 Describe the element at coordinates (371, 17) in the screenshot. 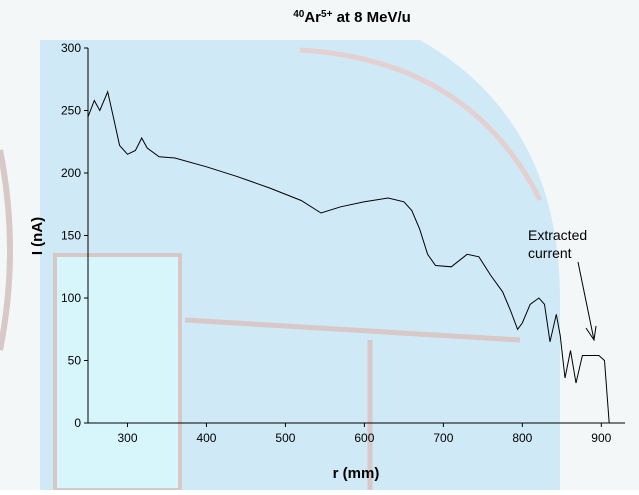

I see `title-rest: at 8 MeV/u` at that location.